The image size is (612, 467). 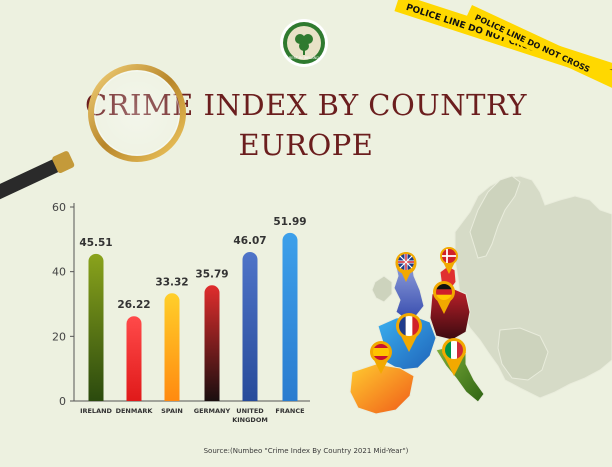 What do you see at coordinates (449, 260) in the screenshot?
I see `pin-denmark` at bounding box center [449, 260].